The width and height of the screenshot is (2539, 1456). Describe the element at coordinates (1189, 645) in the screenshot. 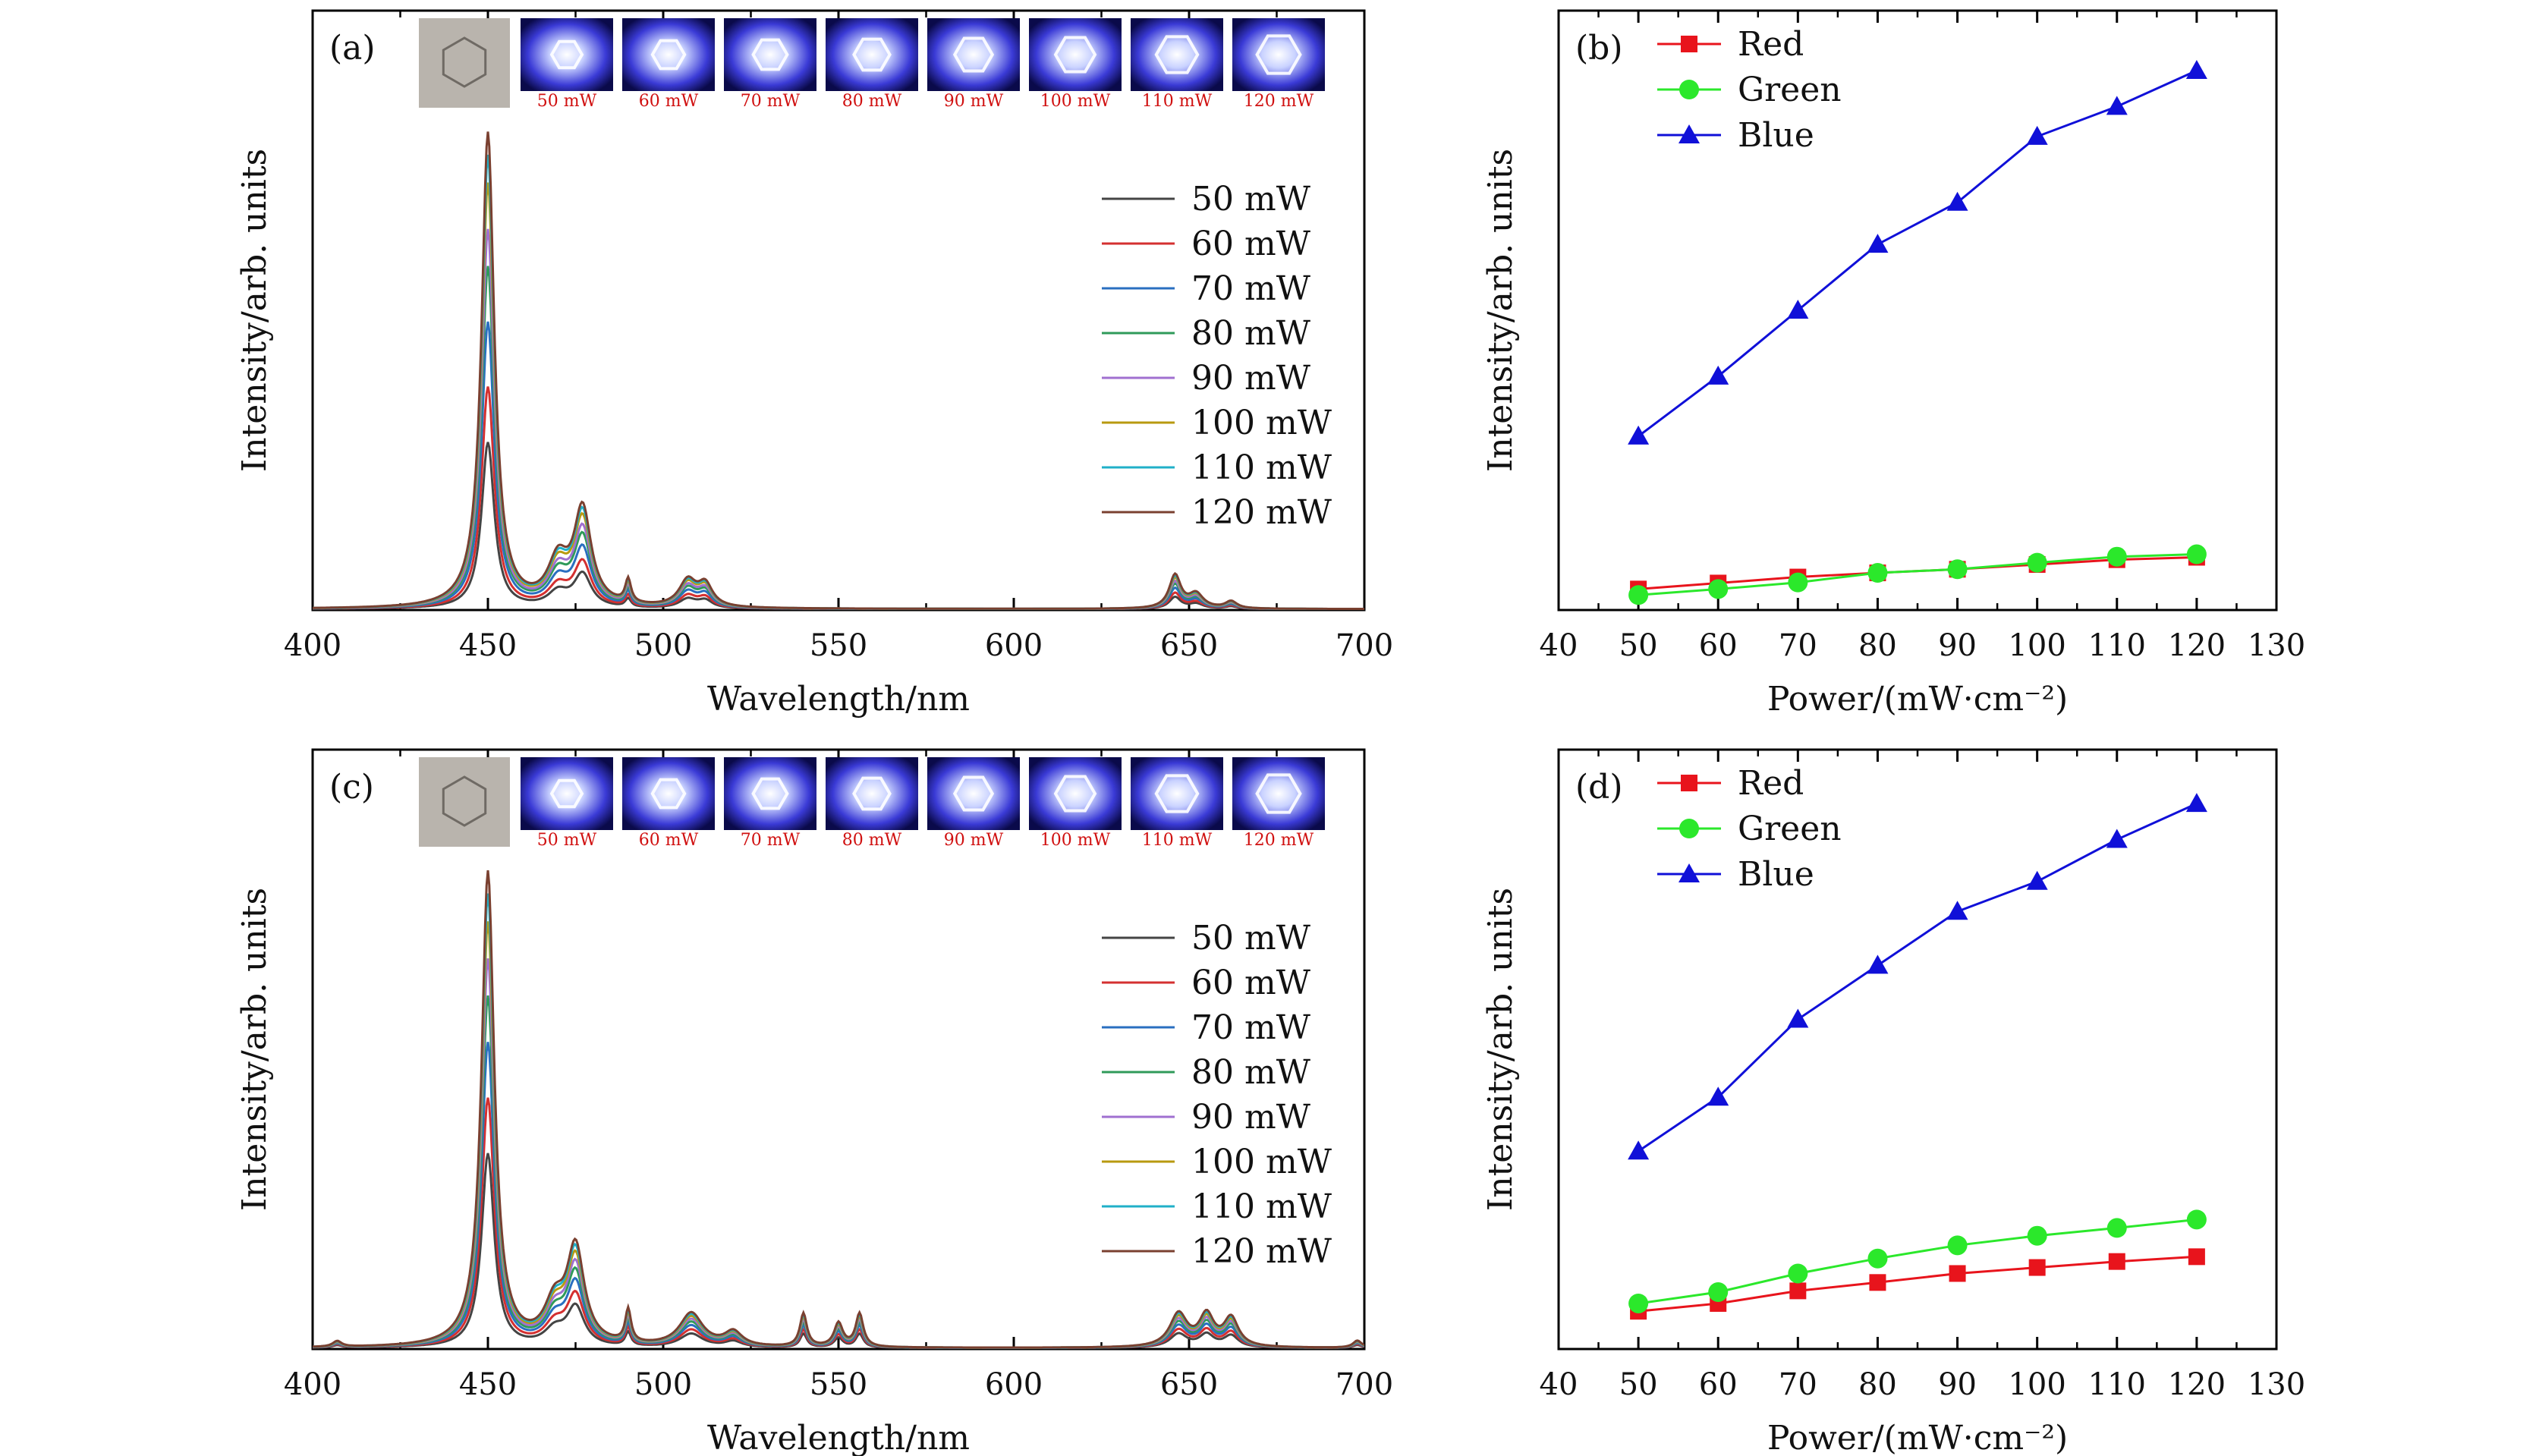

I see `x-tick-label: 650` at that location.